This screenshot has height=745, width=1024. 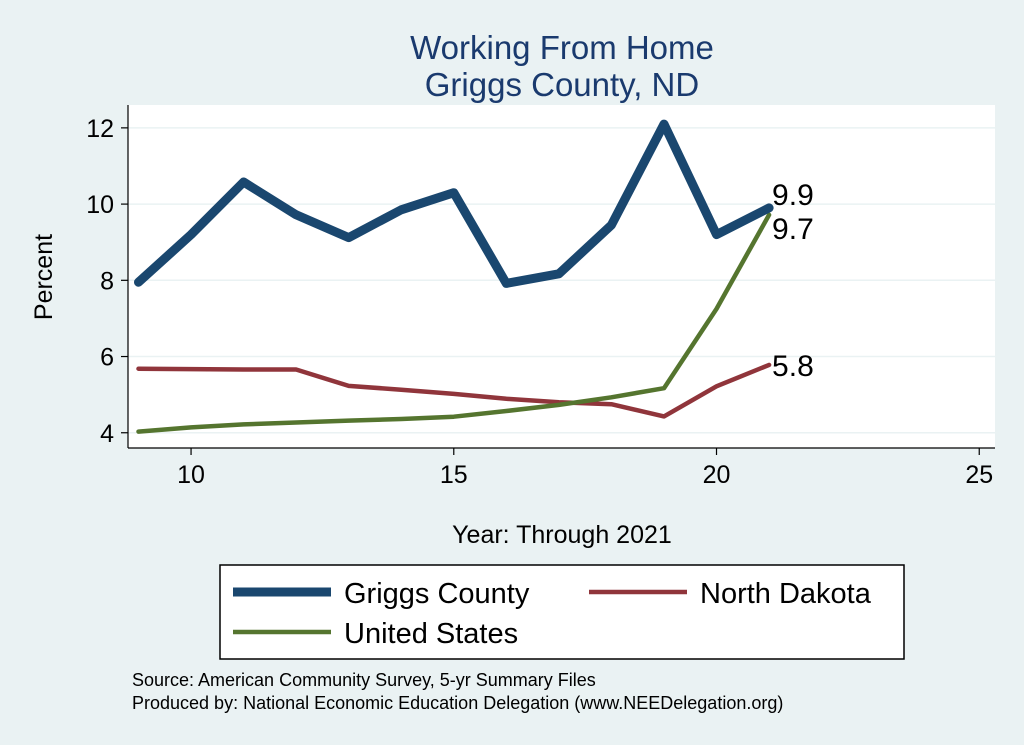 What do you see at coordinates (562, 47) in the screenshot?
I see `chart-title: Working From Home` at bounding box center [562, 47].